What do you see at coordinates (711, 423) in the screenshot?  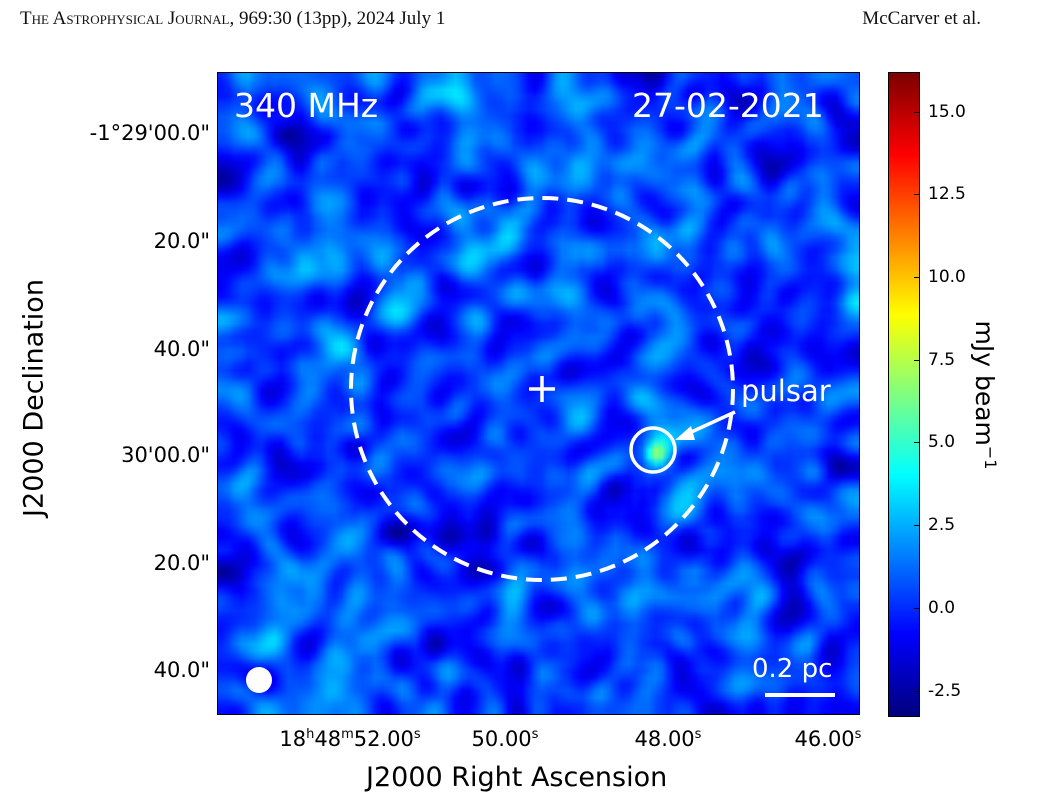 I see `pulsar-arrow` at bounding box center [711, 423].